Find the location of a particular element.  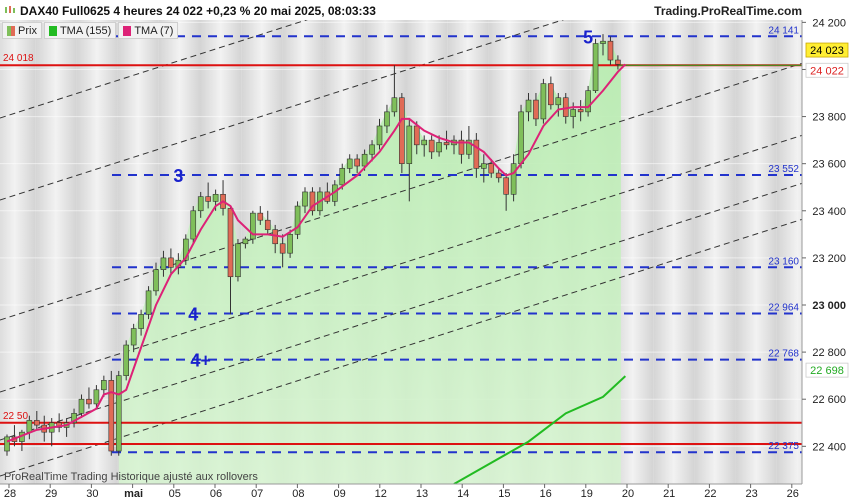

time-tick-label: 12 is located at coordinates (381, 494).